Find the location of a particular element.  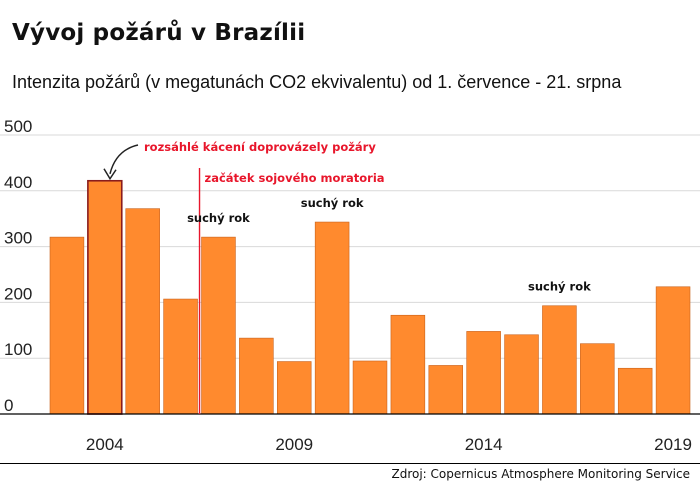

bar-2006 is located at coordinates (180, 356).